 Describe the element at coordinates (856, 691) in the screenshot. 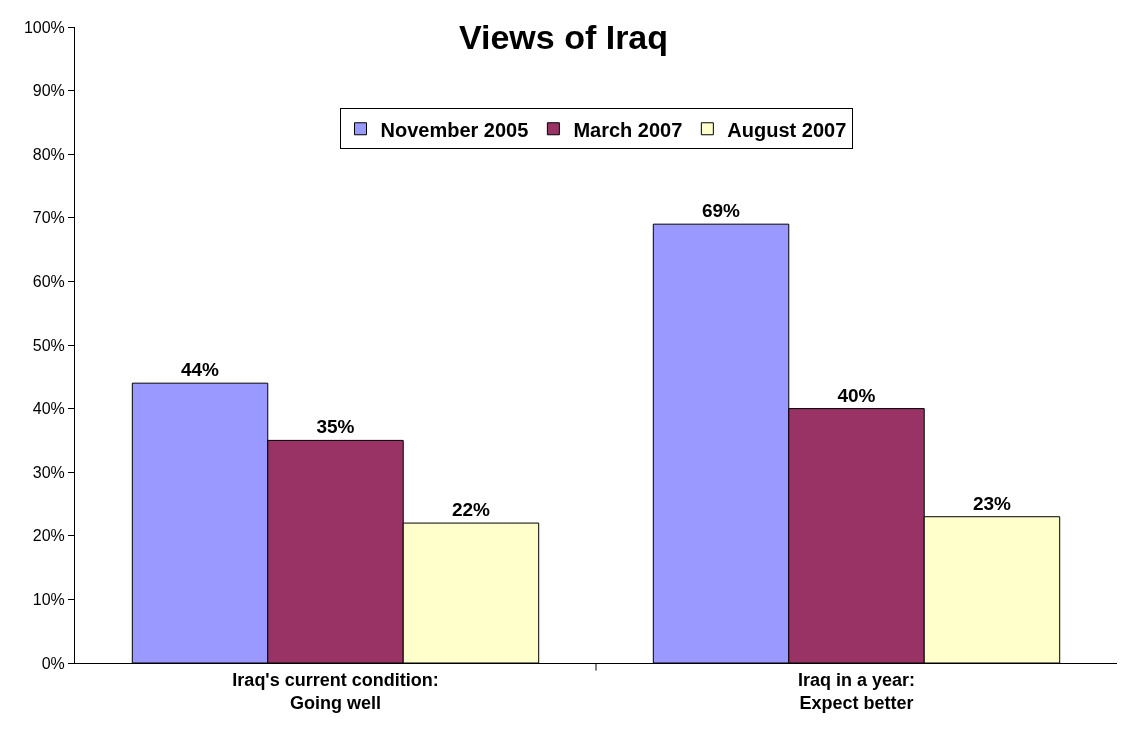

I see `x-tick-label: Iraq in a year: Expect better` at that location.